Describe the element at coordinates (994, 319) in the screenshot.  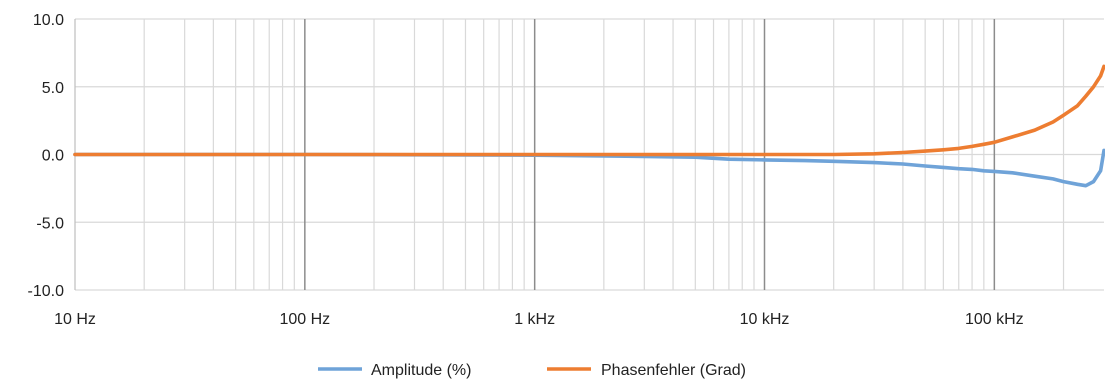
I see `x-tick-label: 100 kHz` at that location.